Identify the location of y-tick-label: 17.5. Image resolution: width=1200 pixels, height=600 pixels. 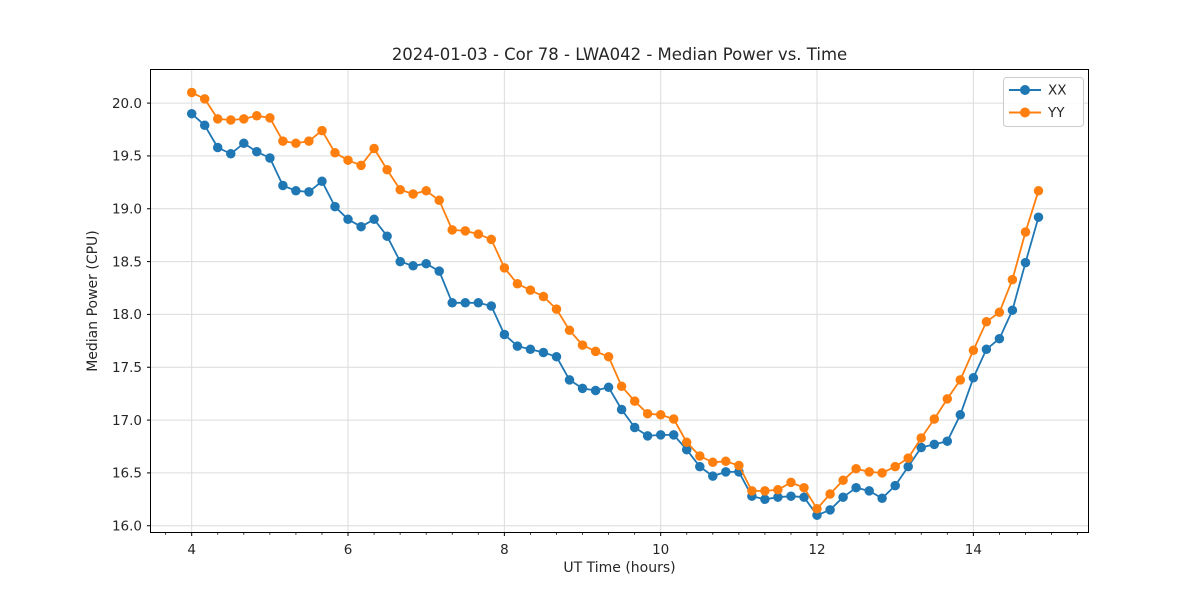
(127, 368).